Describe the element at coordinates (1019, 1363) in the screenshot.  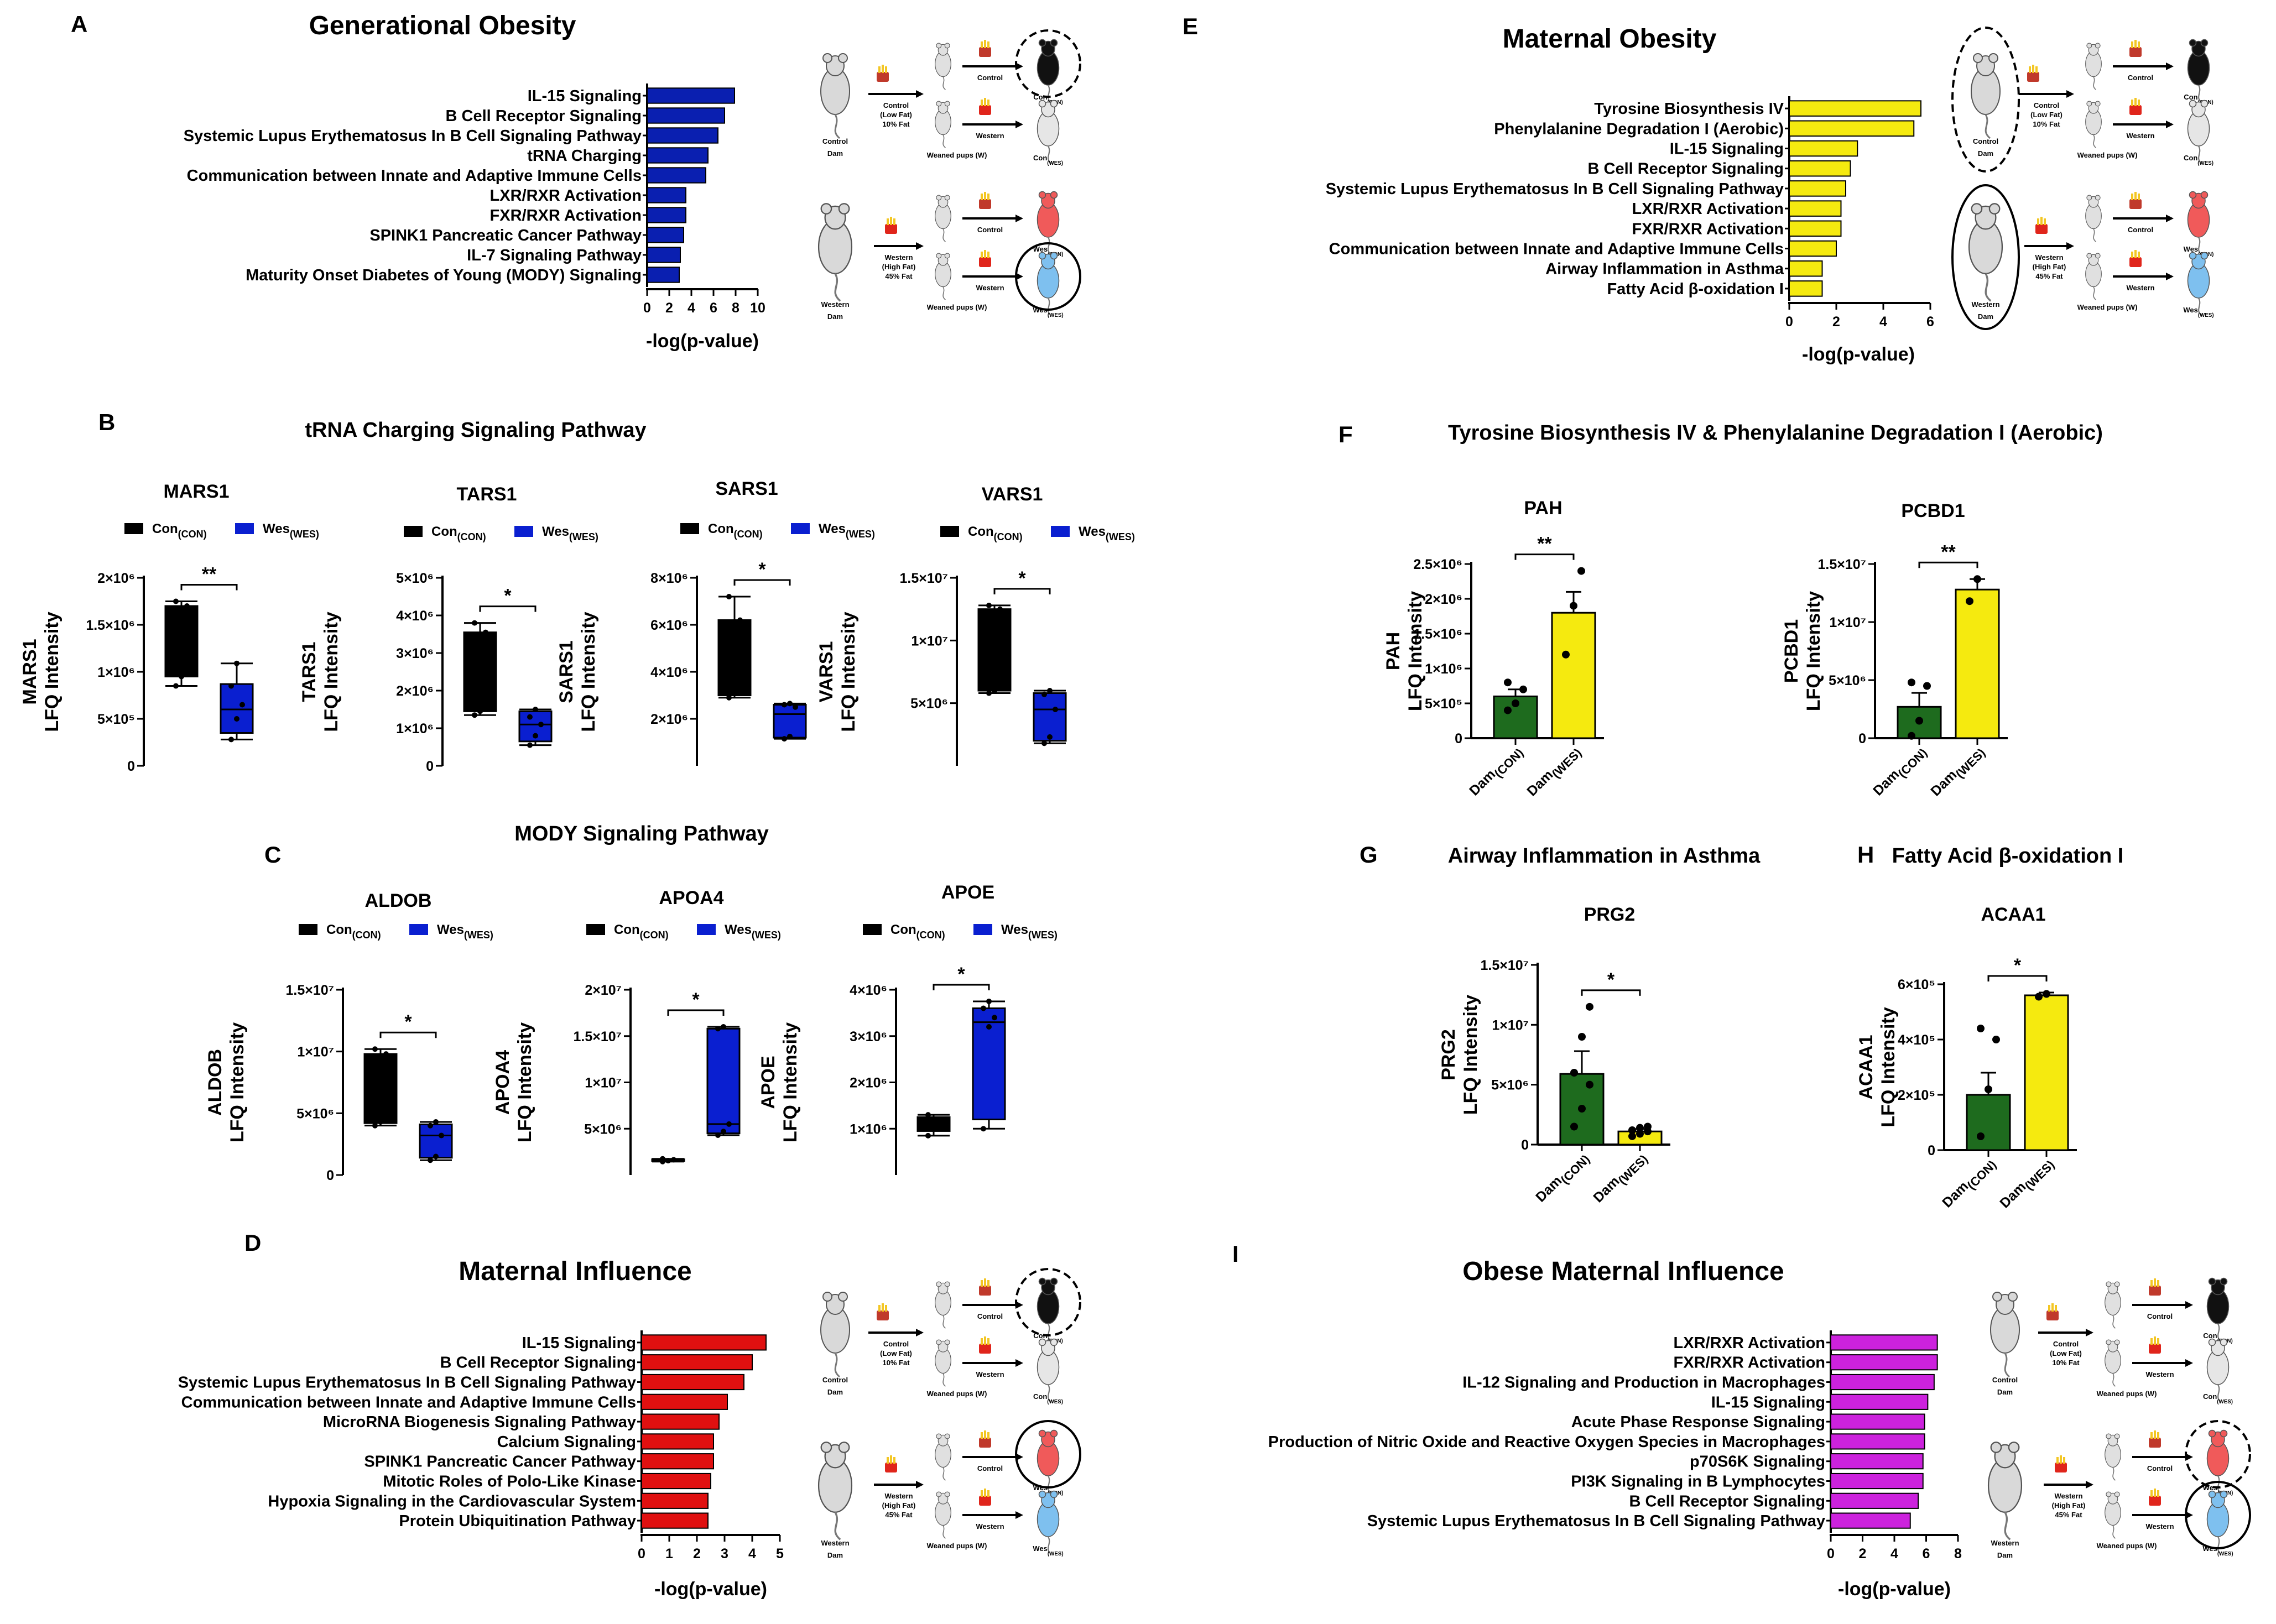
I see `pup-arrow-2-D-head` at that location.